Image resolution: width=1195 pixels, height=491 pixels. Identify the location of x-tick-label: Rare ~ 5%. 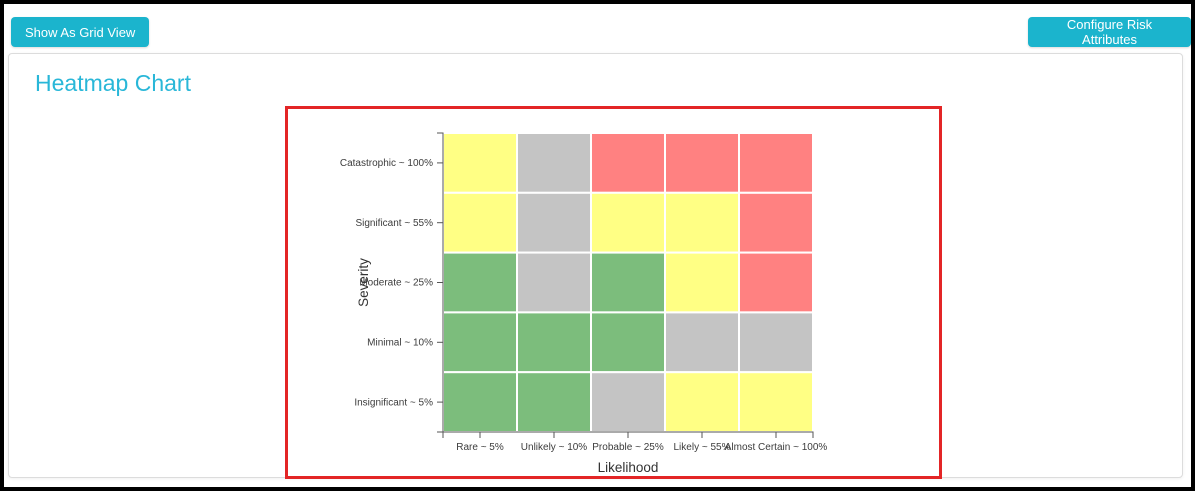
(480, 447).